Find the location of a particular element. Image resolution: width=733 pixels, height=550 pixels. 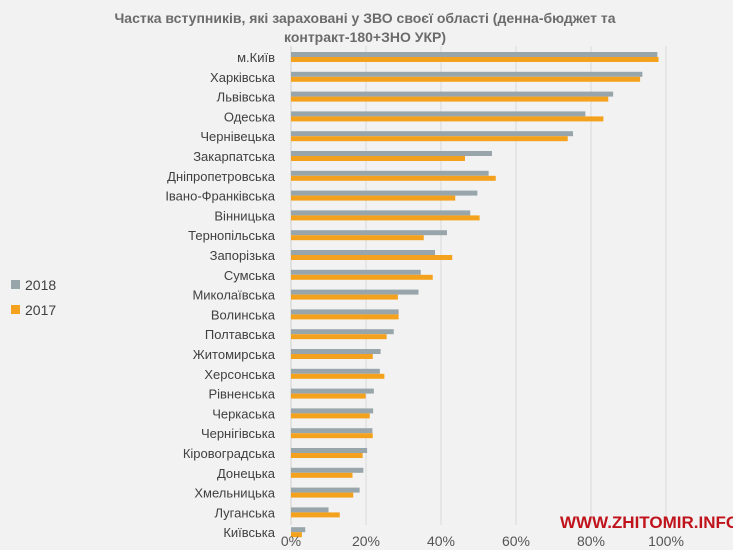

category-label: Хмельницька is located at coordinates (234, 493).